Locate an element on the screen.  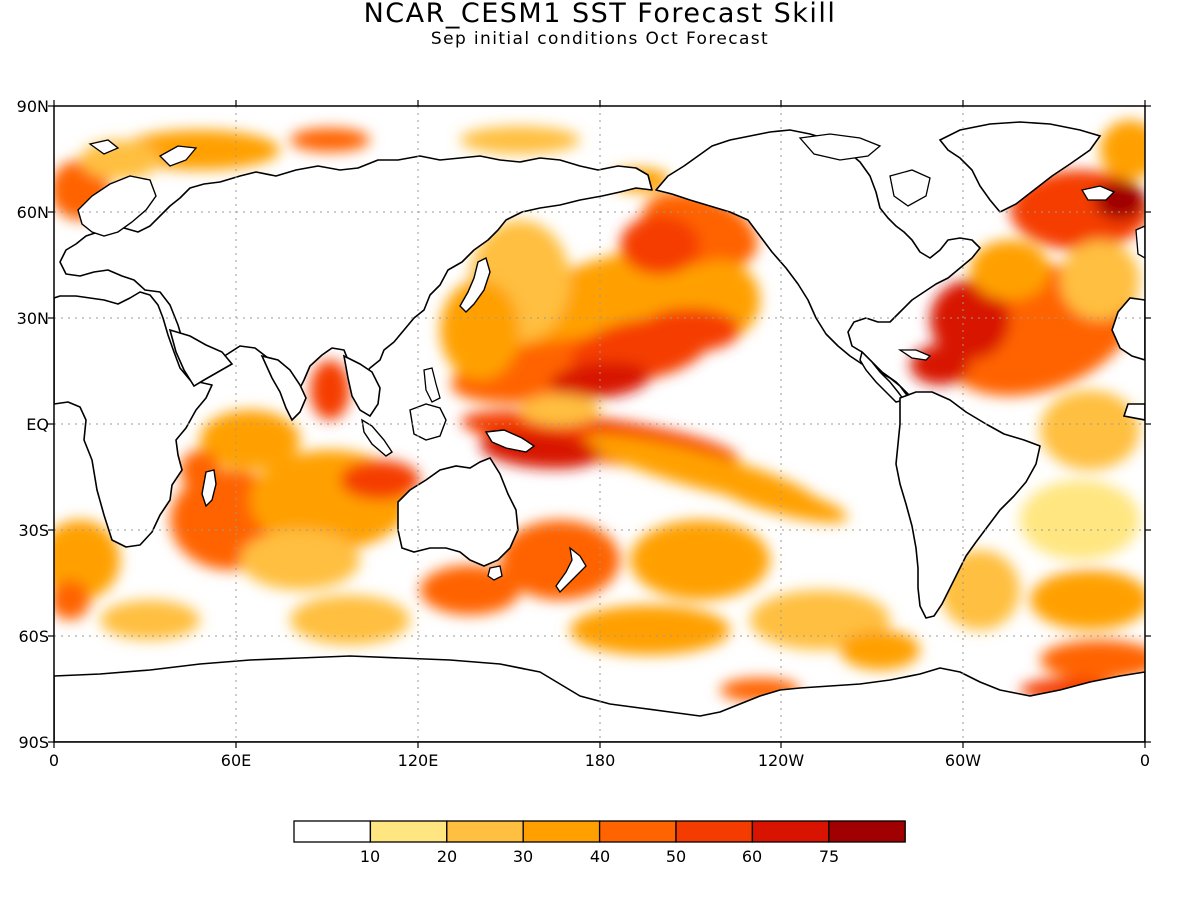
india-peninsula is located at coordinates (283, 388).